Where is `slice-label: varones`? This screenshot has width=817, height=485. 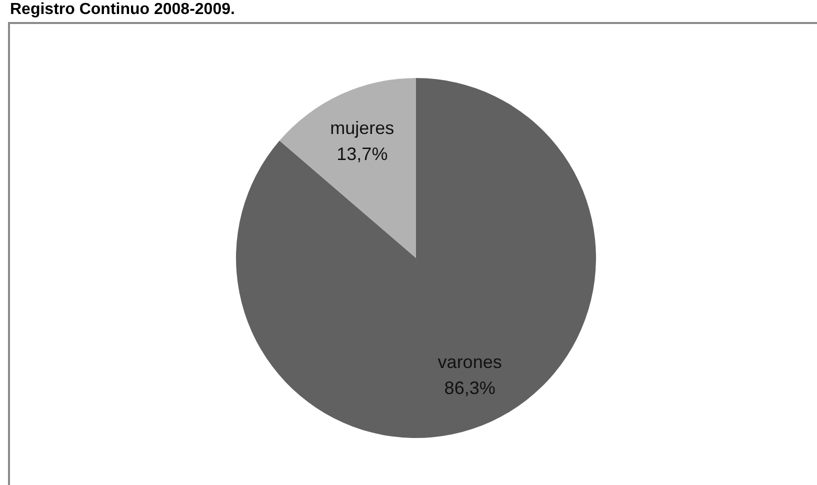
slice-label: varones is located at coordinates (470, 362).